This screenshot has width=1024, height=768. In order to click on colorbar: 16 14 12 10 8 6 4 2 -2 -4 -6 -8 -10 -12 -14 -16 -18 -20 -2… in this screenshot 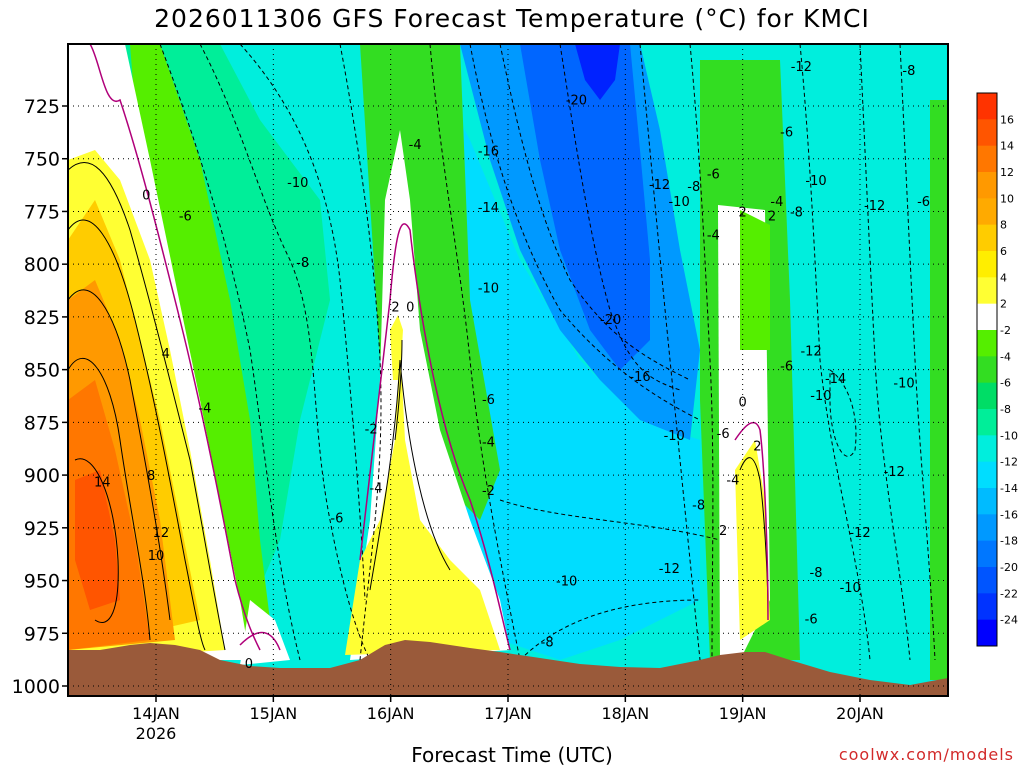, I will do `click(997, 369)`.